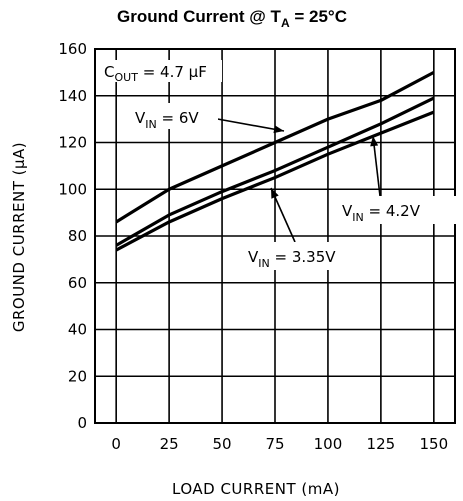 The width and height of the screenshot is (463, 501). Describe the element at coordinates (248, 124) in the screenshot. I see `arrow-6v` at that location.